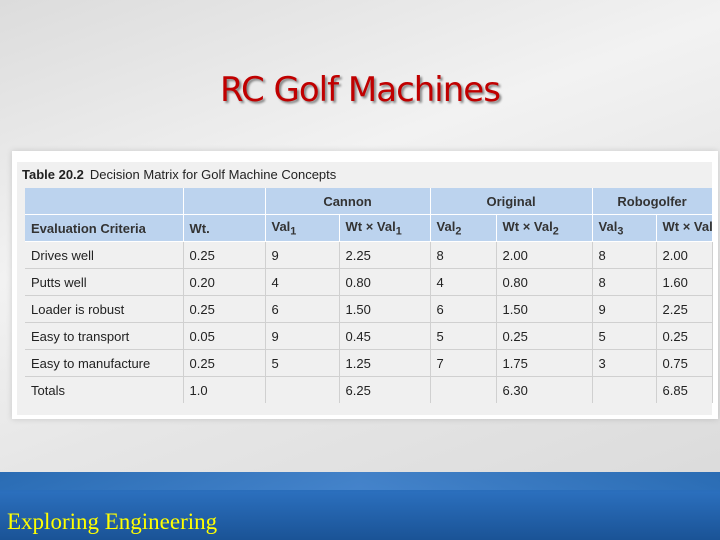 This screenshot has height=540, width=720. What do you see at coordinates (463, 336) in the screenshot?
I see `cell-val2: 5` at bounding box center [463, 336].